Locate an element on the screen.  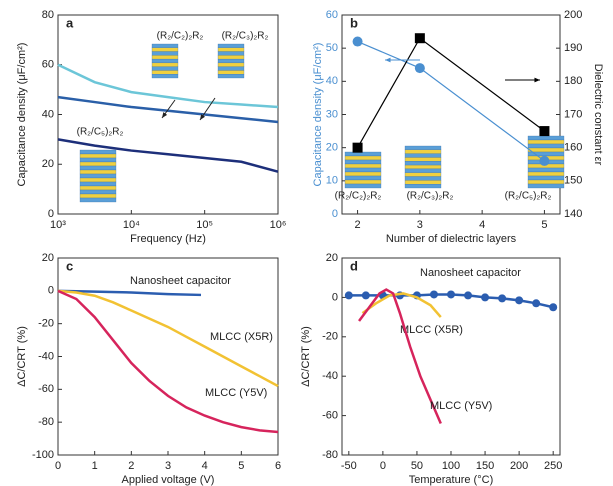
annotation: (R₂/C₃)₂R₂ is located at coordinates (245, 36).